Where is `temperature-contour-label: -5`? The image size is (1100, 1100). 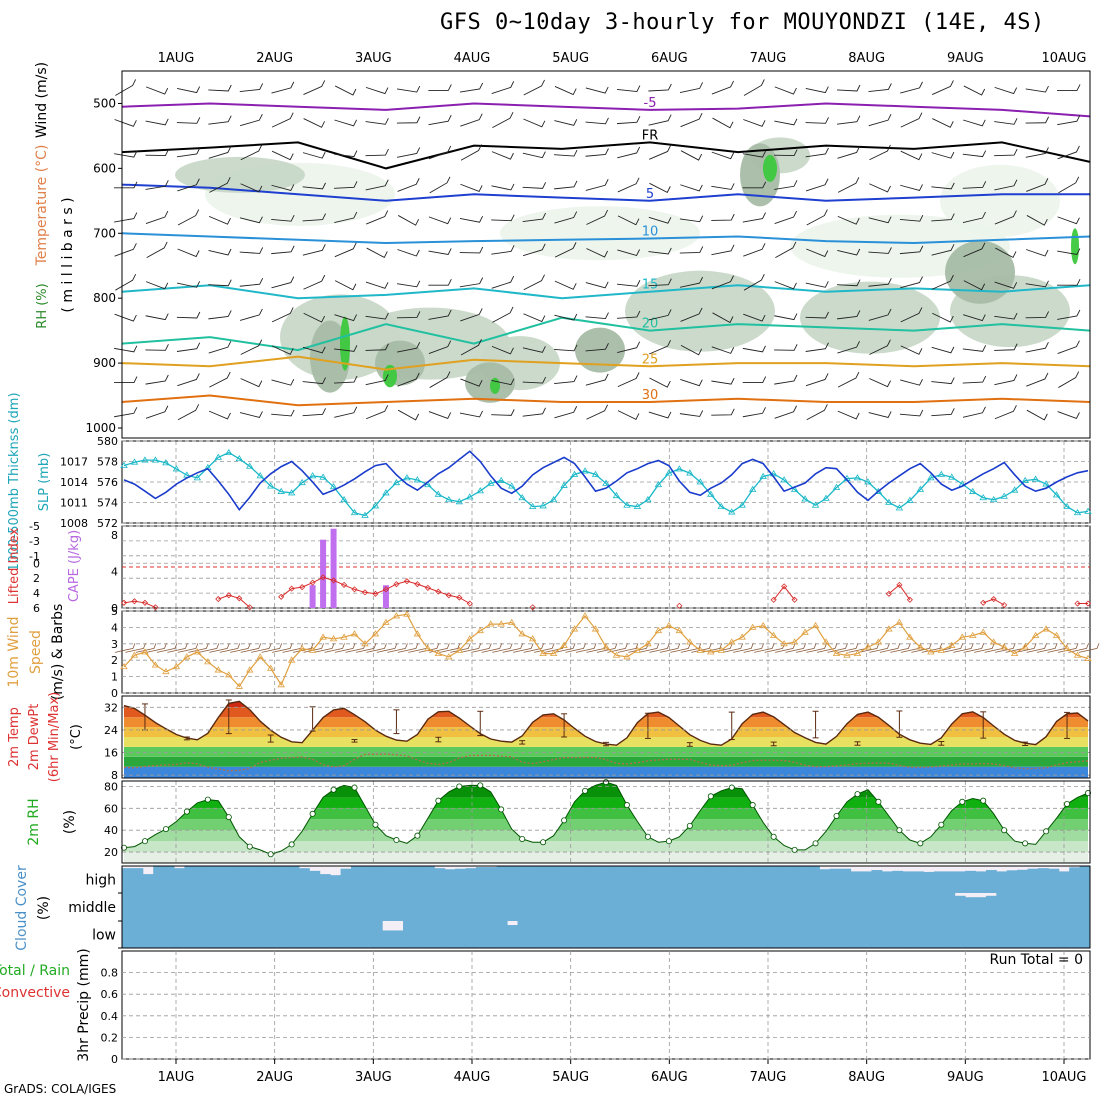 temperature-contour-label: -5 is located at coordinates (650, 103).